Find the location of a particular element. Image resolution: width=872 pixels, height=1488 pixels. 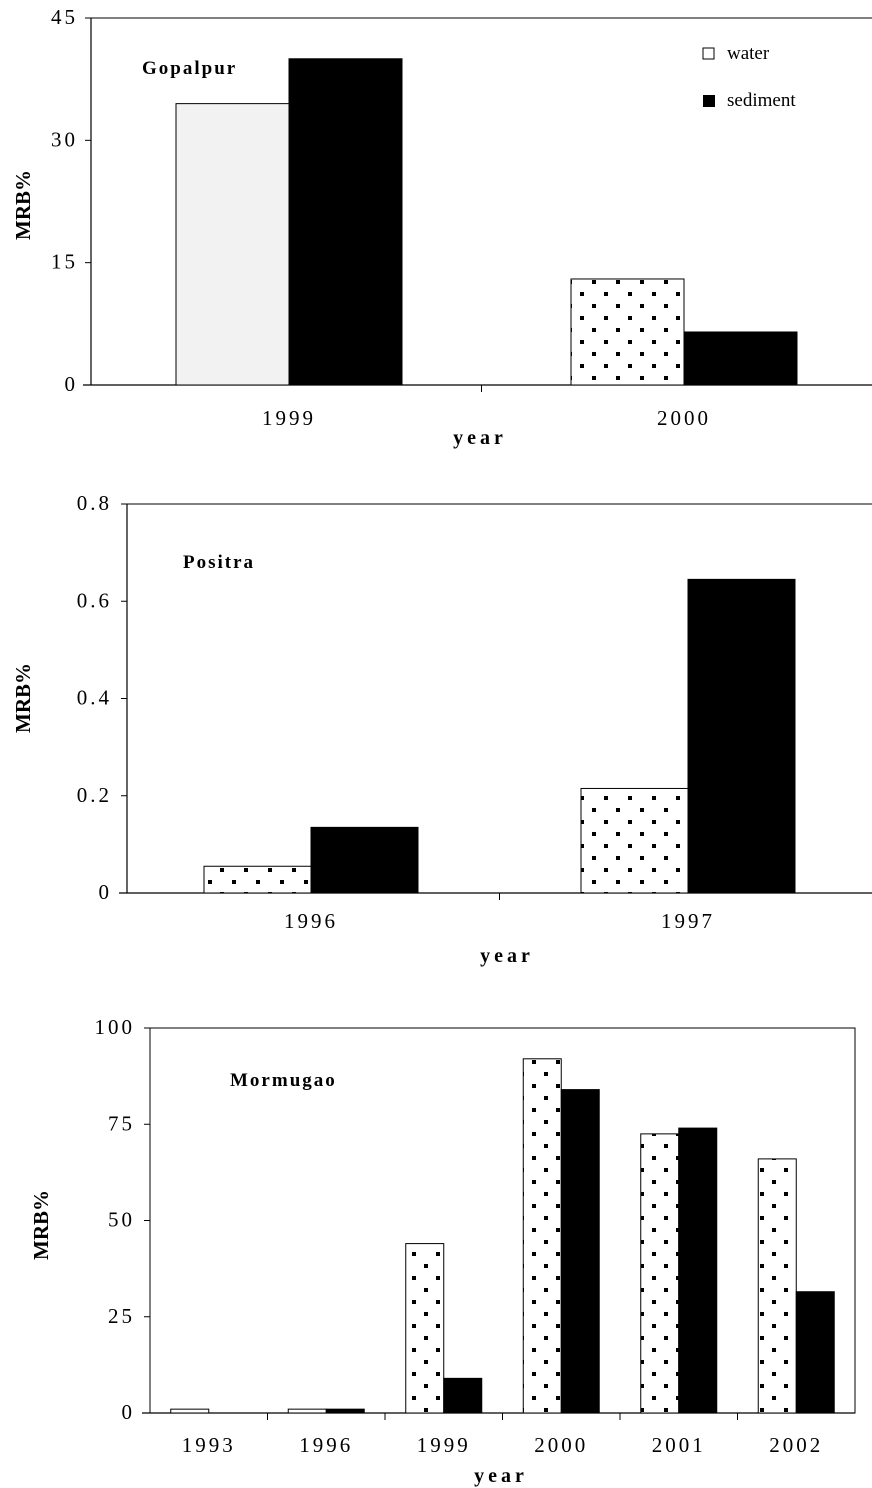

y-tick-label: 0.8 is located at coordinates (94, 503).